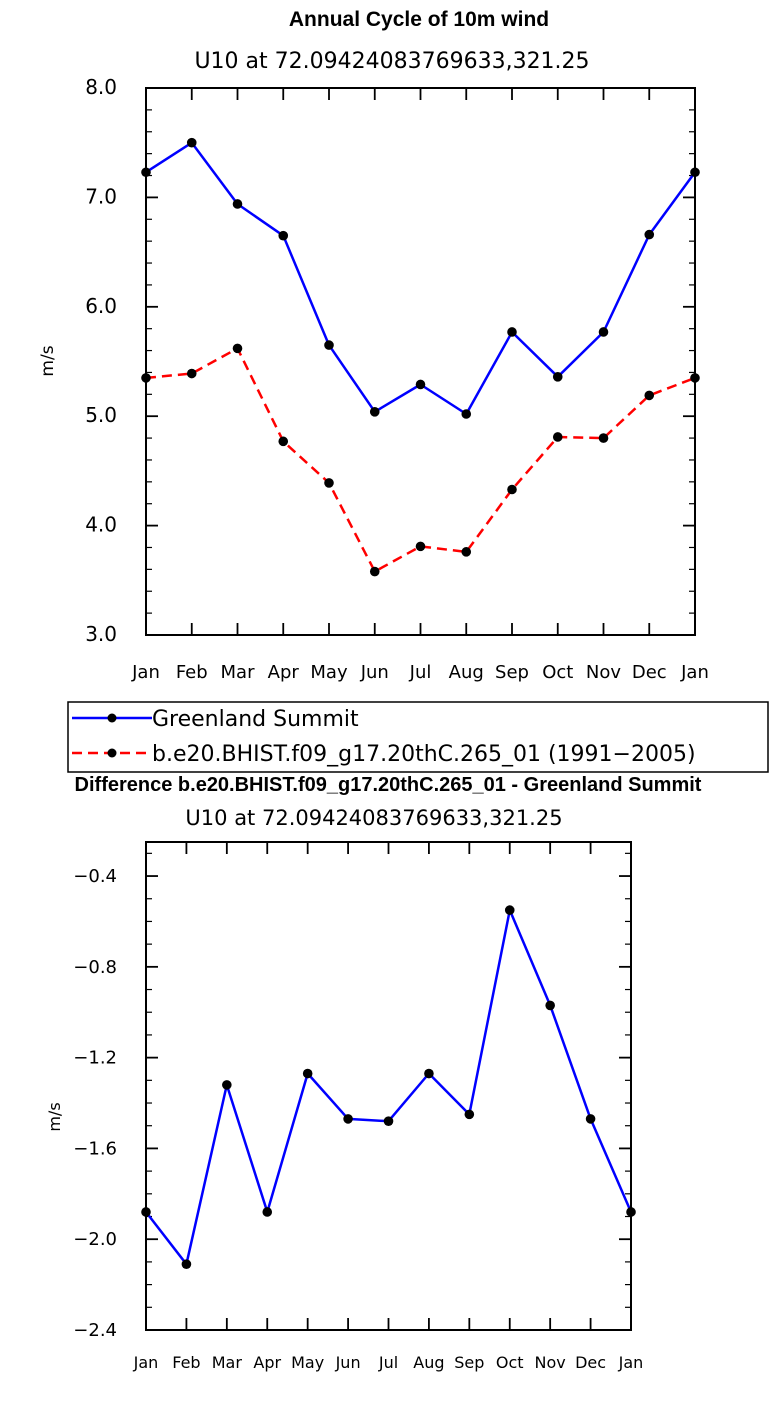 This screenshot has height=1404, width=777. I want to click on y-tick-label: 6.0, so click(101, 306).